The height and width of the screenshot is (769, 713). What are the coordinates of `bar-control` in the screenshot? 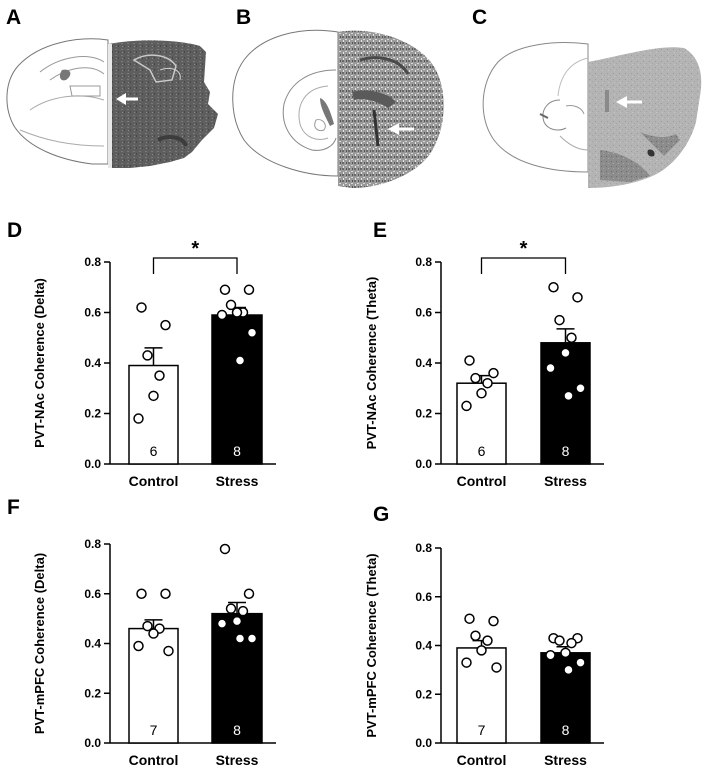 It's located at (153, 414).